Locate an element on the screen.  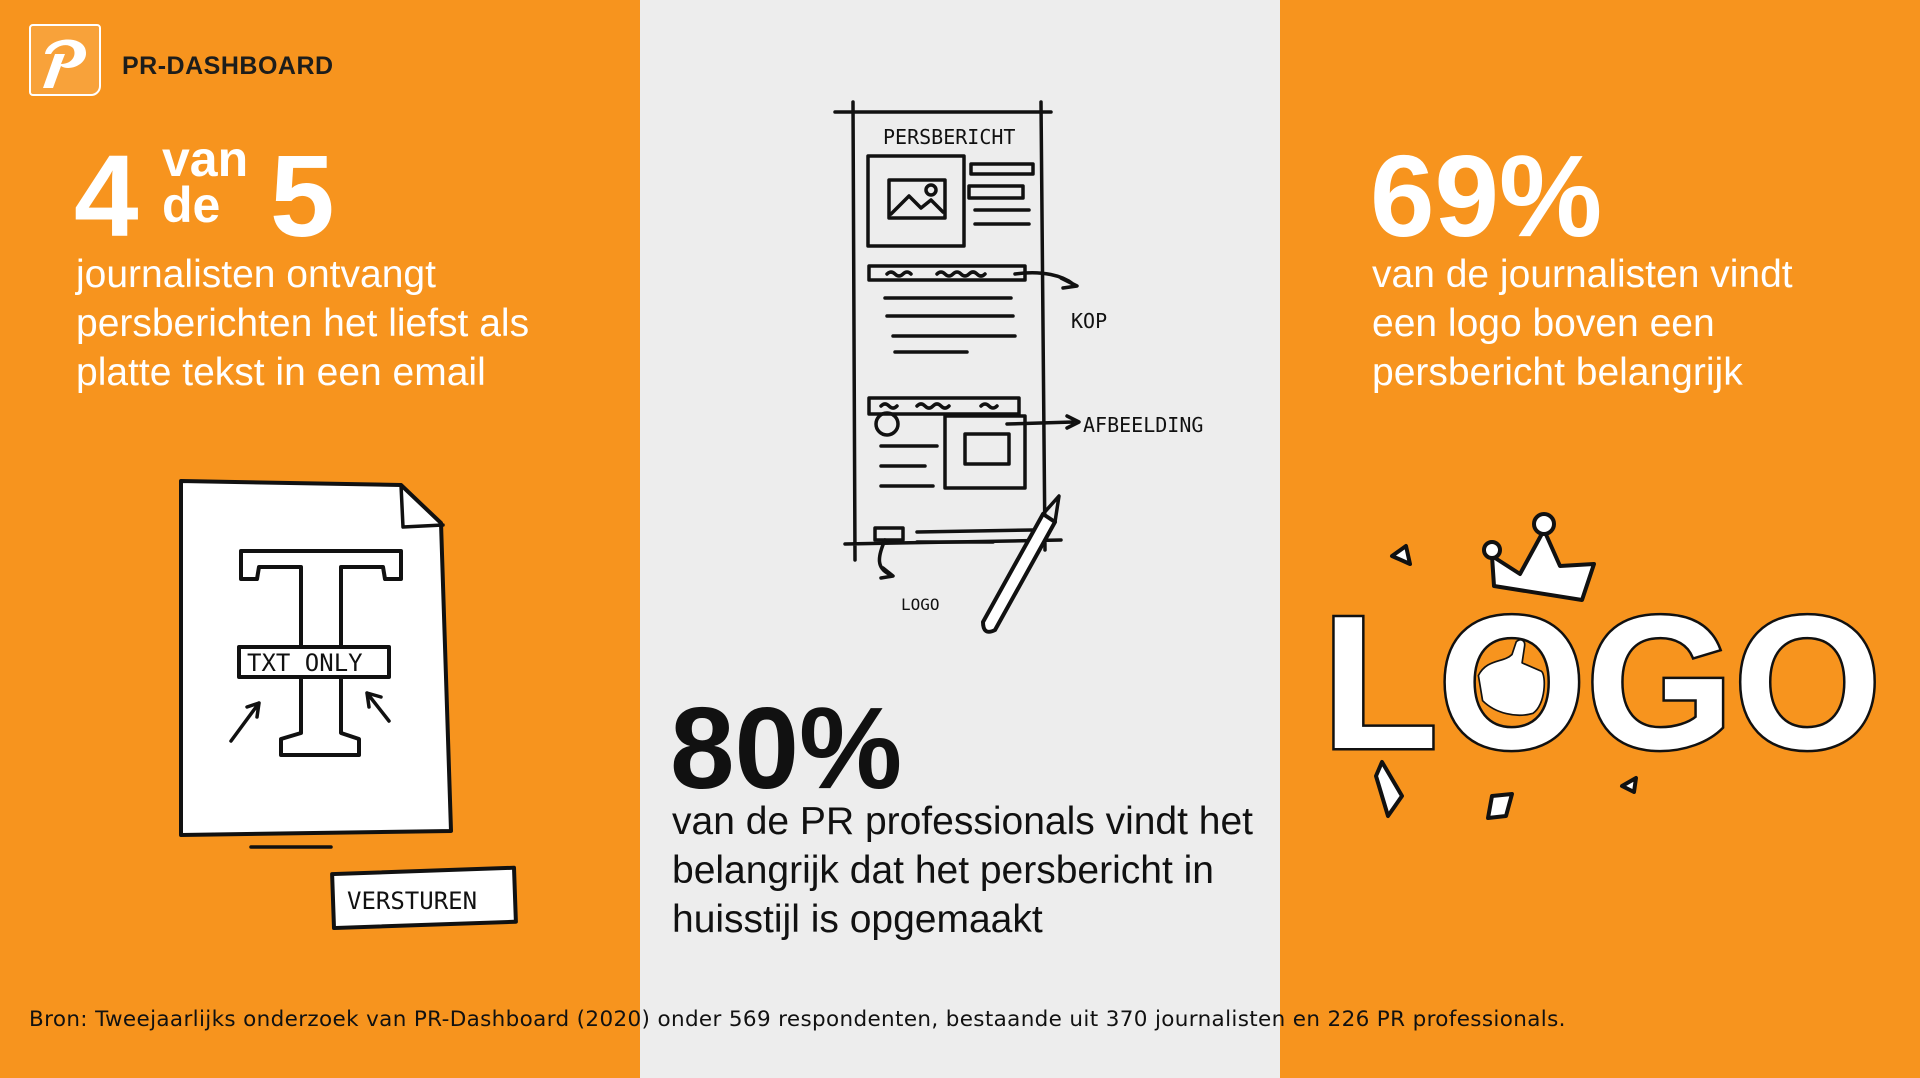
stat1-number-b: 5 is located at coordinates (302, 196).